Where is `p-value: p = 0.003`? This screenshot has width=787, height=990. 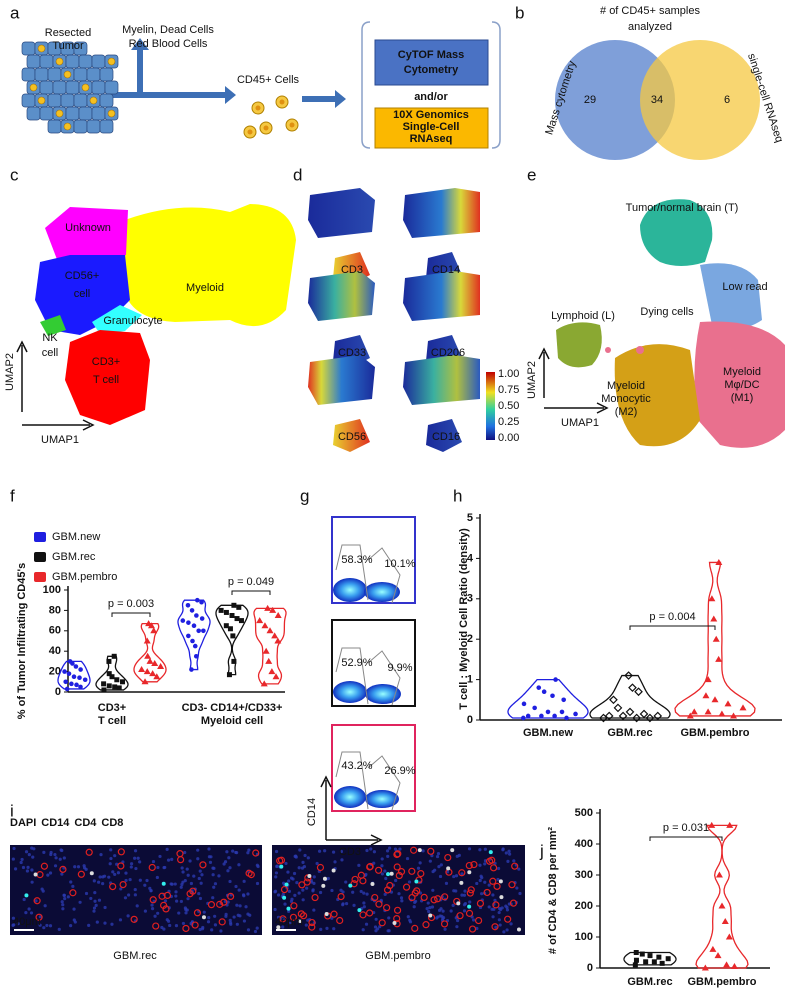
p-value: p = 0.003 is located at coordinates (131, 604).